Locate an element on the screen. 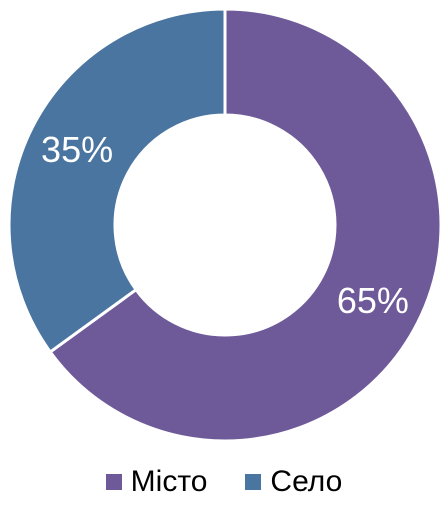 The width and height of the screenshot is (448, 506). legend-item-misto: Місто is located at coordinates (156, 481).